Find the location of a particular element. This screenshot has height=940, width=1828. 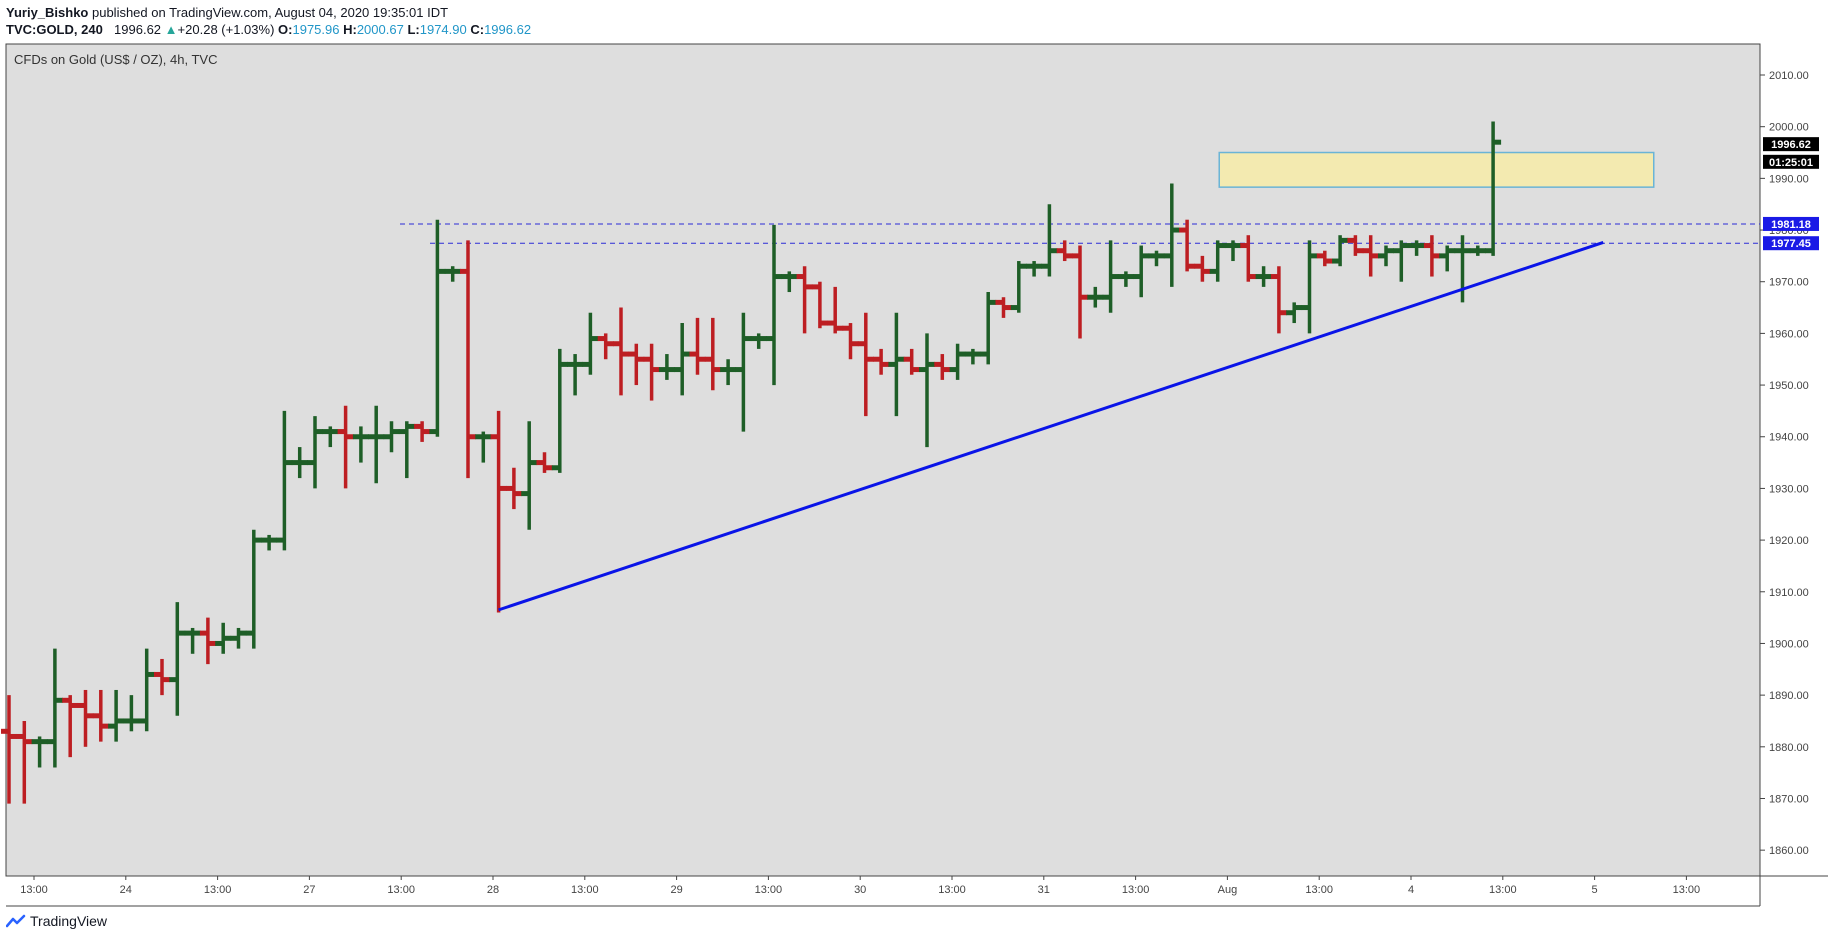

brand-name: TradingView is located at coordinates (69, 921).